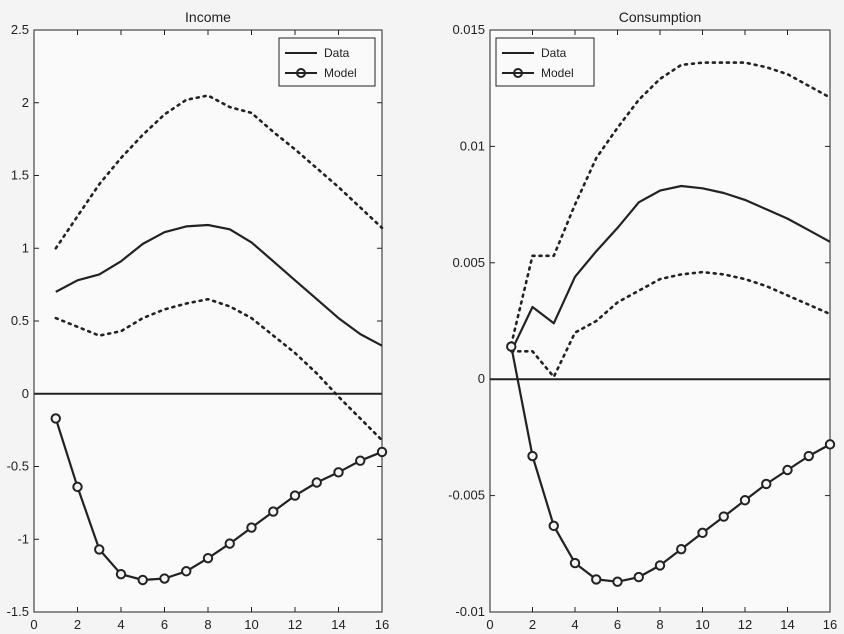  Describe the element at coordinates (20, 29) in the screenshot. I see `income-y-tick-label: 2.5` at that location.